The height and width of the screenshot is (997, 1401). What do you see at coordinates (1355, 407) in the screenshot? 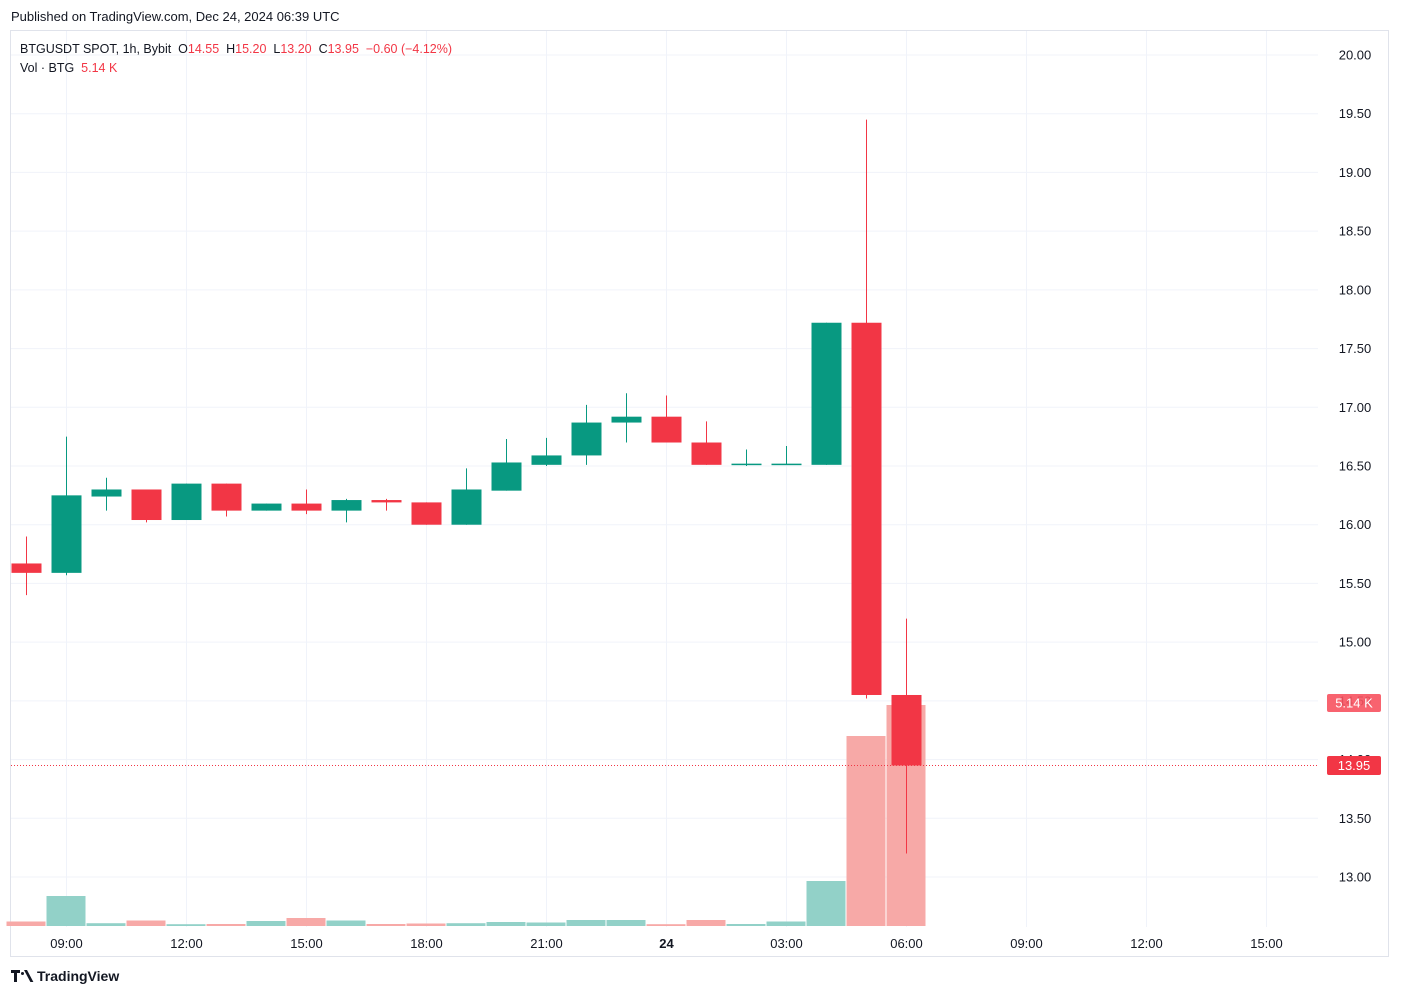
I see `y-tick-label: 17.00` at bounding box center [1355, 407].